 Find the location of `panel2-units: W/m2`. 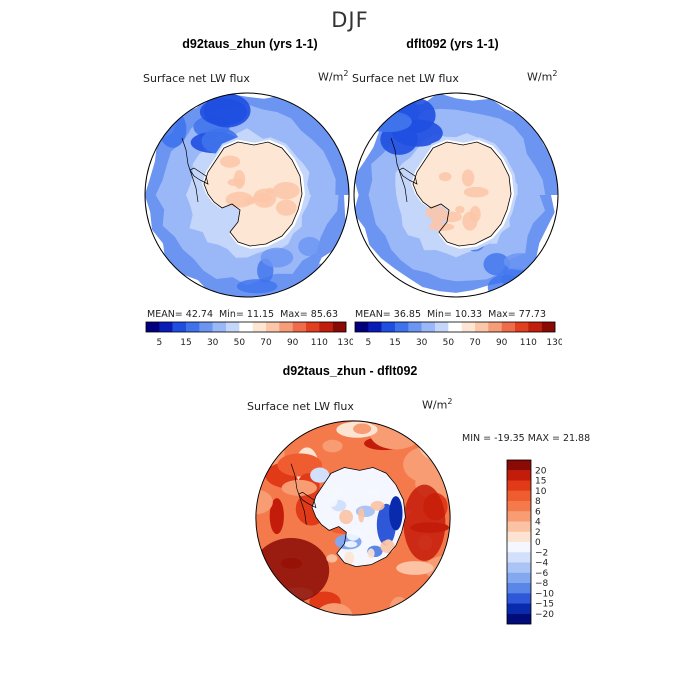

panel2-units: W/m2 is located at coordinates (542, 76).